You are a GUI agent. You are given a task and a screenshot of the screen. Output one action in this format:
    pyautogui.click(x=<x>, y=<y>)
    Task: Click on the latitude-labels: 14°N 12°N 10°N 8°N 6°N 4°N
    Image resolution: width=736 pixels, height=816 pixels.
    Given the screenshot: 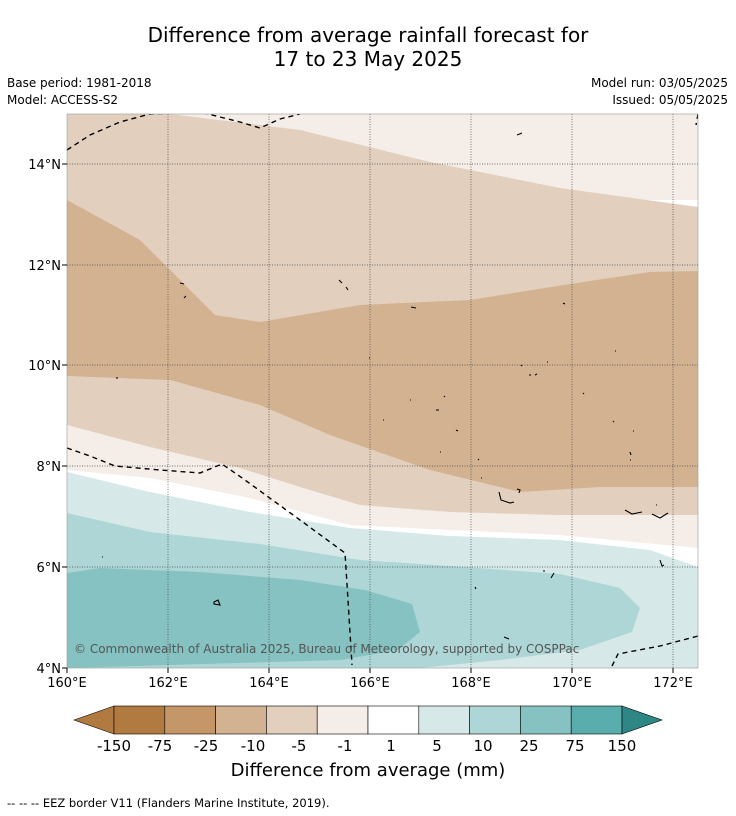 What is the action you would take?
    pyautogui.click(x=44, y=417)
    